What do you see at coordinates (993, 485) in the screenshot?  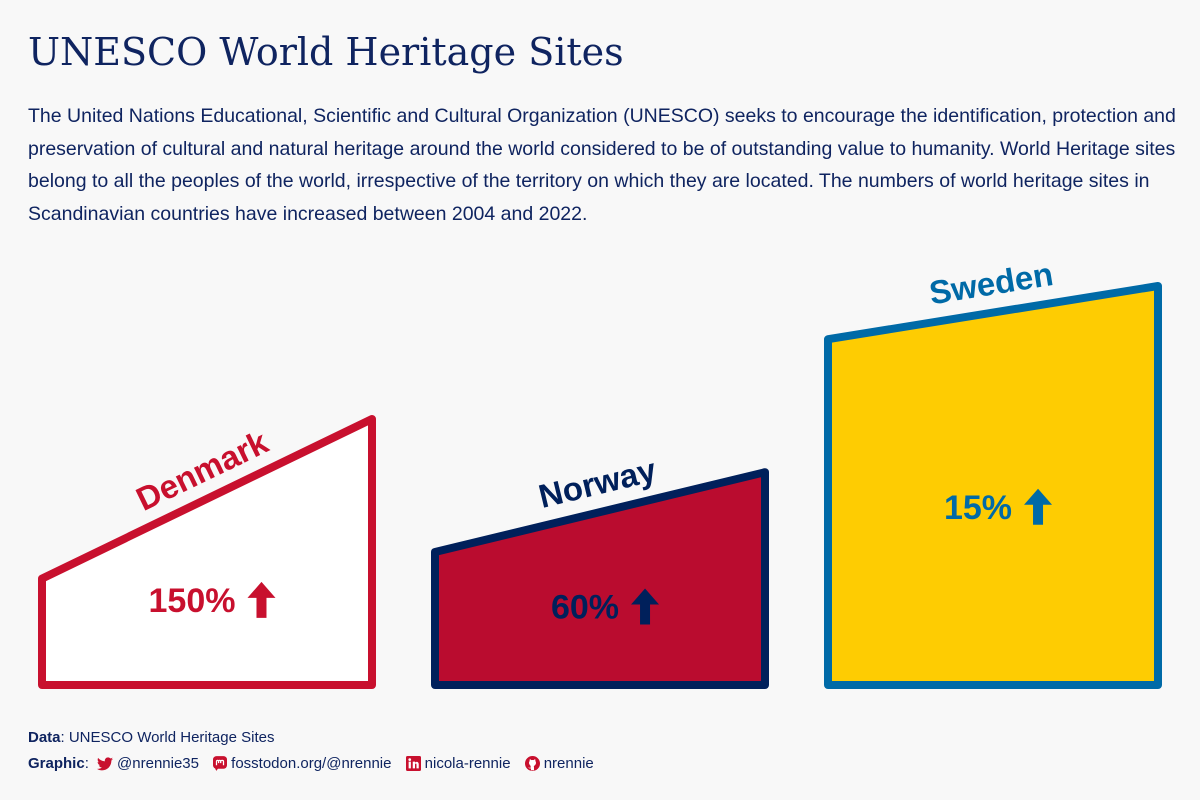 I see `bar-sweden` at bounding box center [993, 485].